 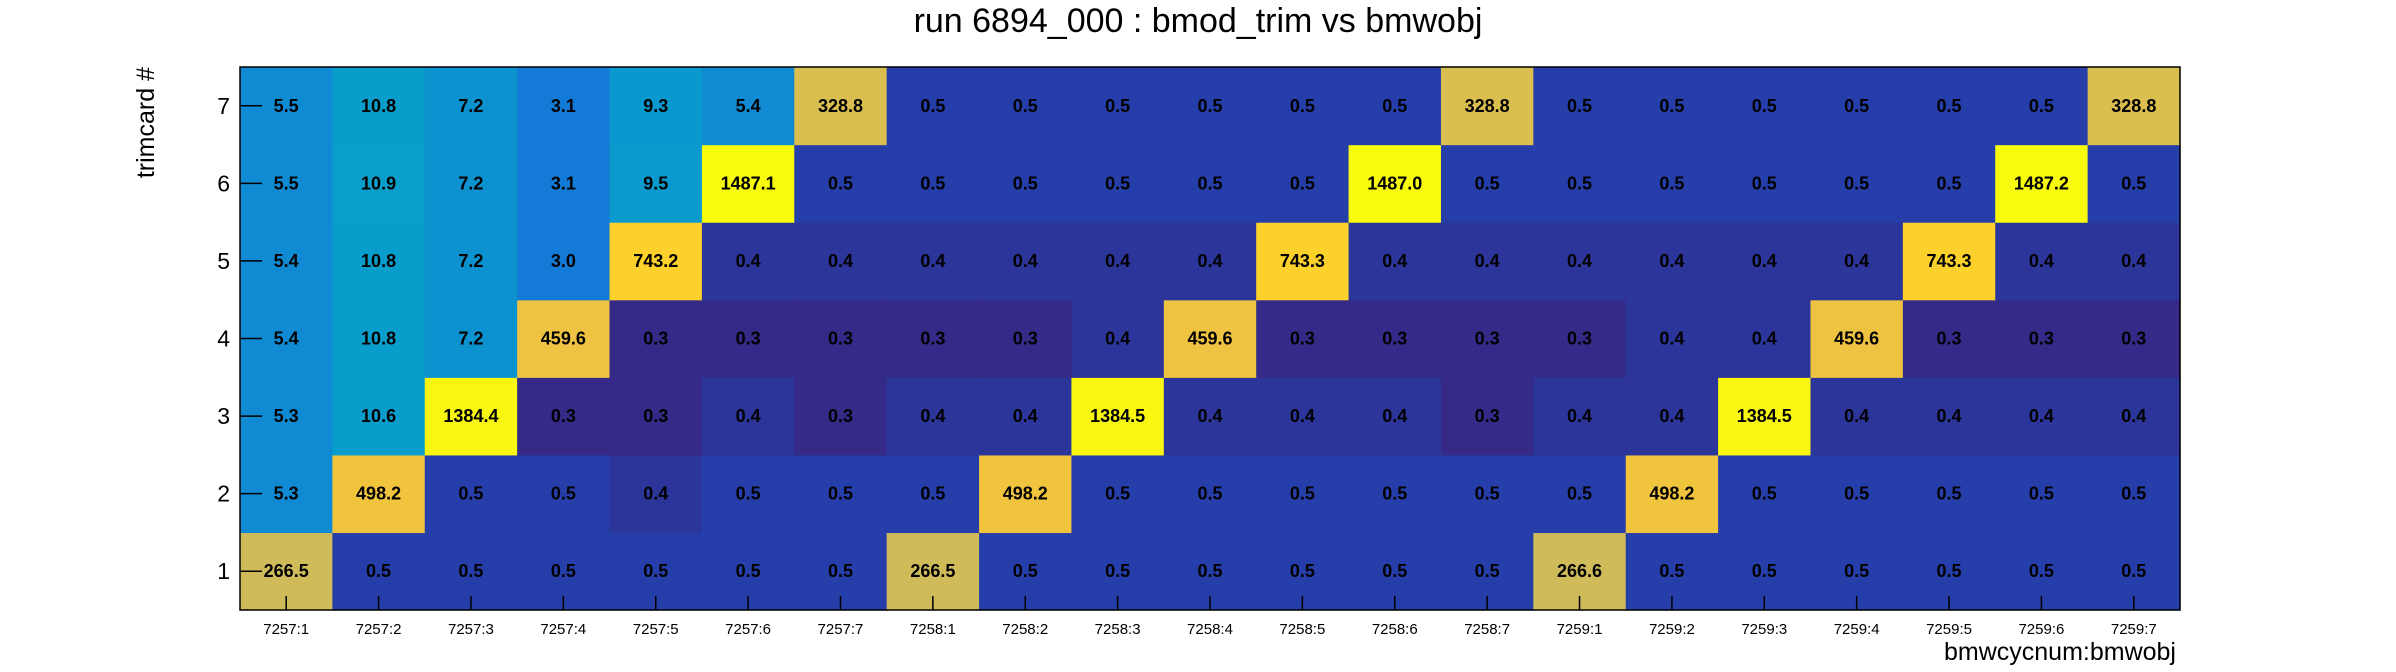 What do you see at coordinates (1949, 261) in the screenshot?
I see `cell-value-label: 743.3` at bounding box center [1949, 261].